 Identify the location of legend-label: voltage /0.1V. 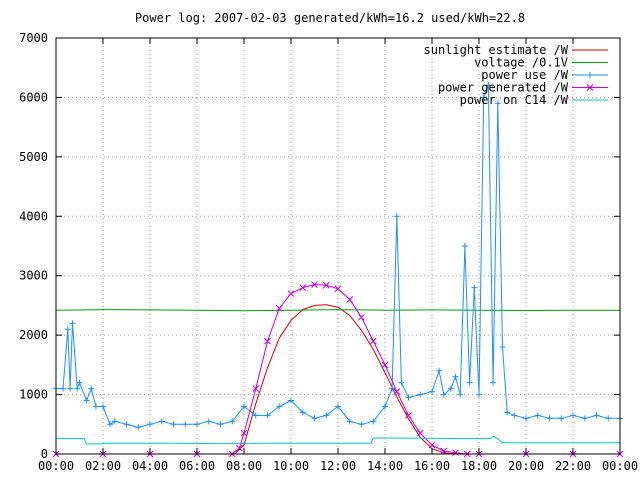
(521, 63).